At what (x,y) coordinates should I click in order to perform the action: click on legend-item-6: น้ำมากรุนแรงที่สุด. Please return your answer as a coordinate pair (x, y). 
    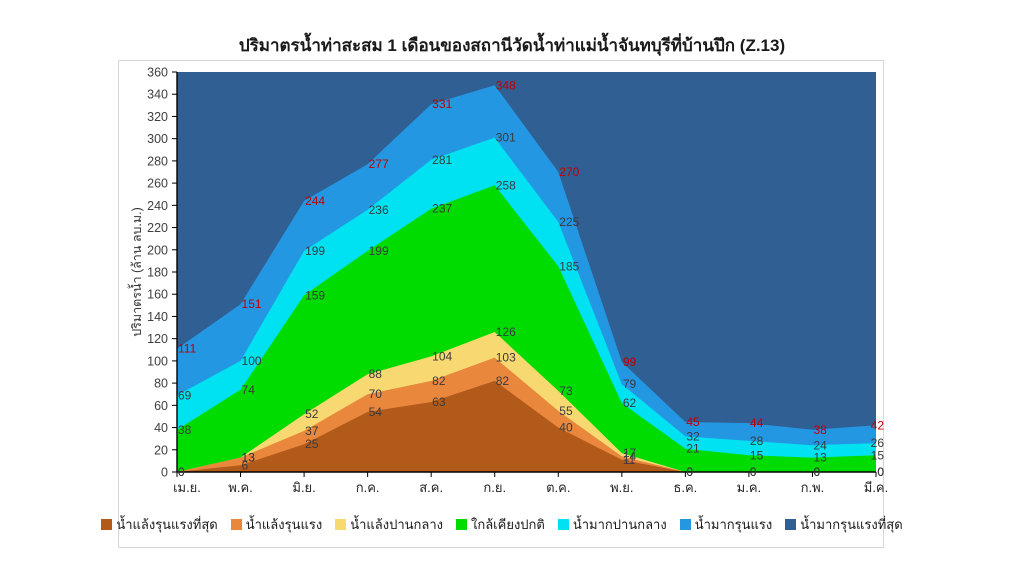
    Looking at the image, I should click on (844, 524).